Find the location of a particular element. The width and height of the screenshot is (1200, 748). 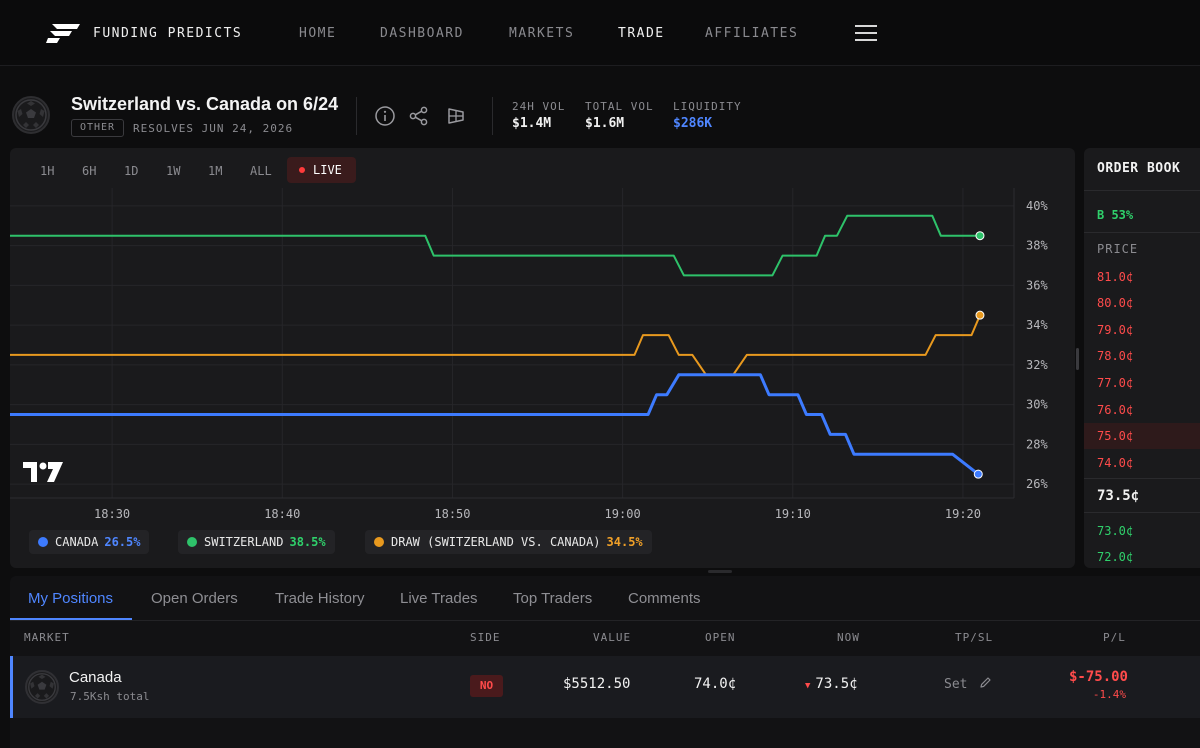

bottom-panel-resize-handle is located at coordinates (720, 571).